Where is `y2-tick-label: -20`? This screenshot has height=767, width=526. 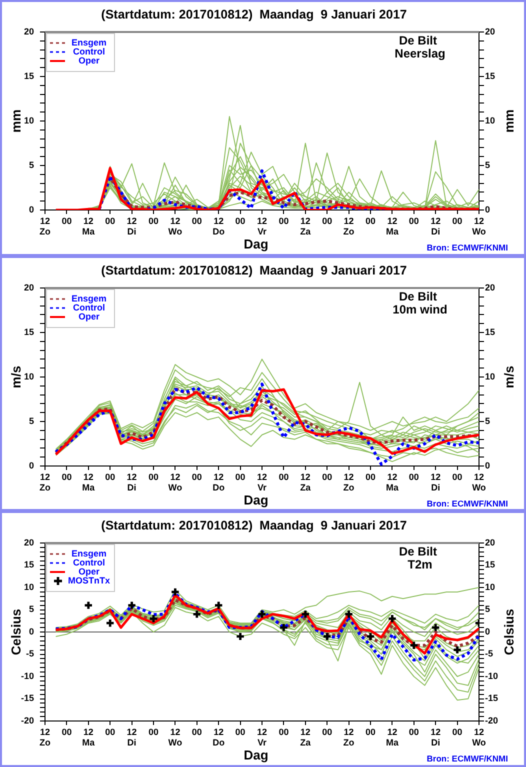 y2-tick-label: -20 is located at coordinates (491, 720).